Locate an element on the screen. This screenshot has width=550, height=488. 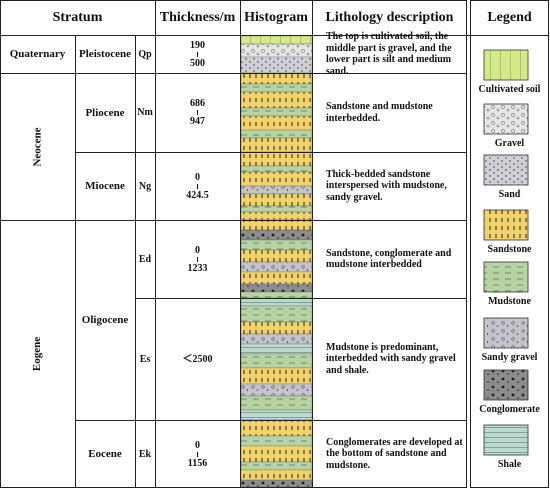
era-label: Neocene is located at coordinates (37, 146).